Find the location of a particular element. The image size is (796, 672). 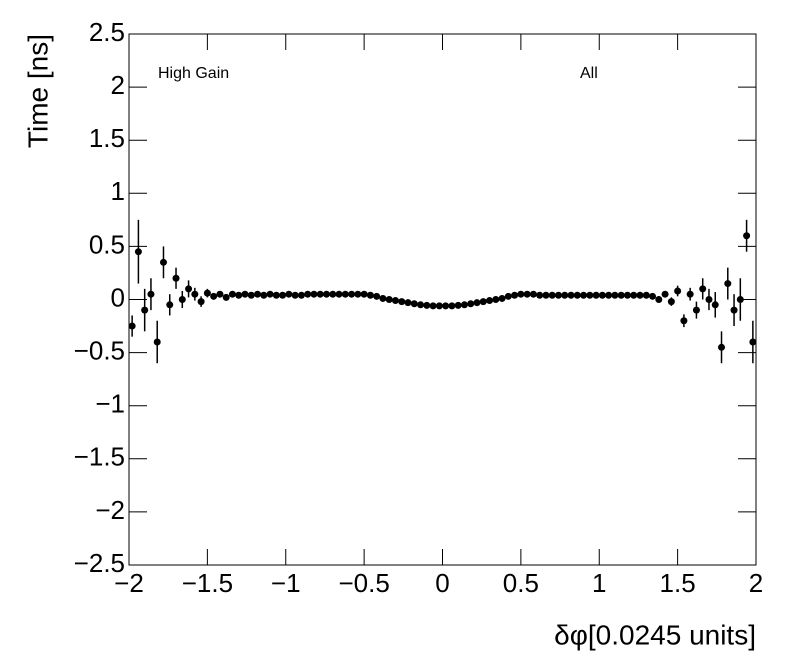

x-tick-label: 0.5 is located at coordinates (521, 583).